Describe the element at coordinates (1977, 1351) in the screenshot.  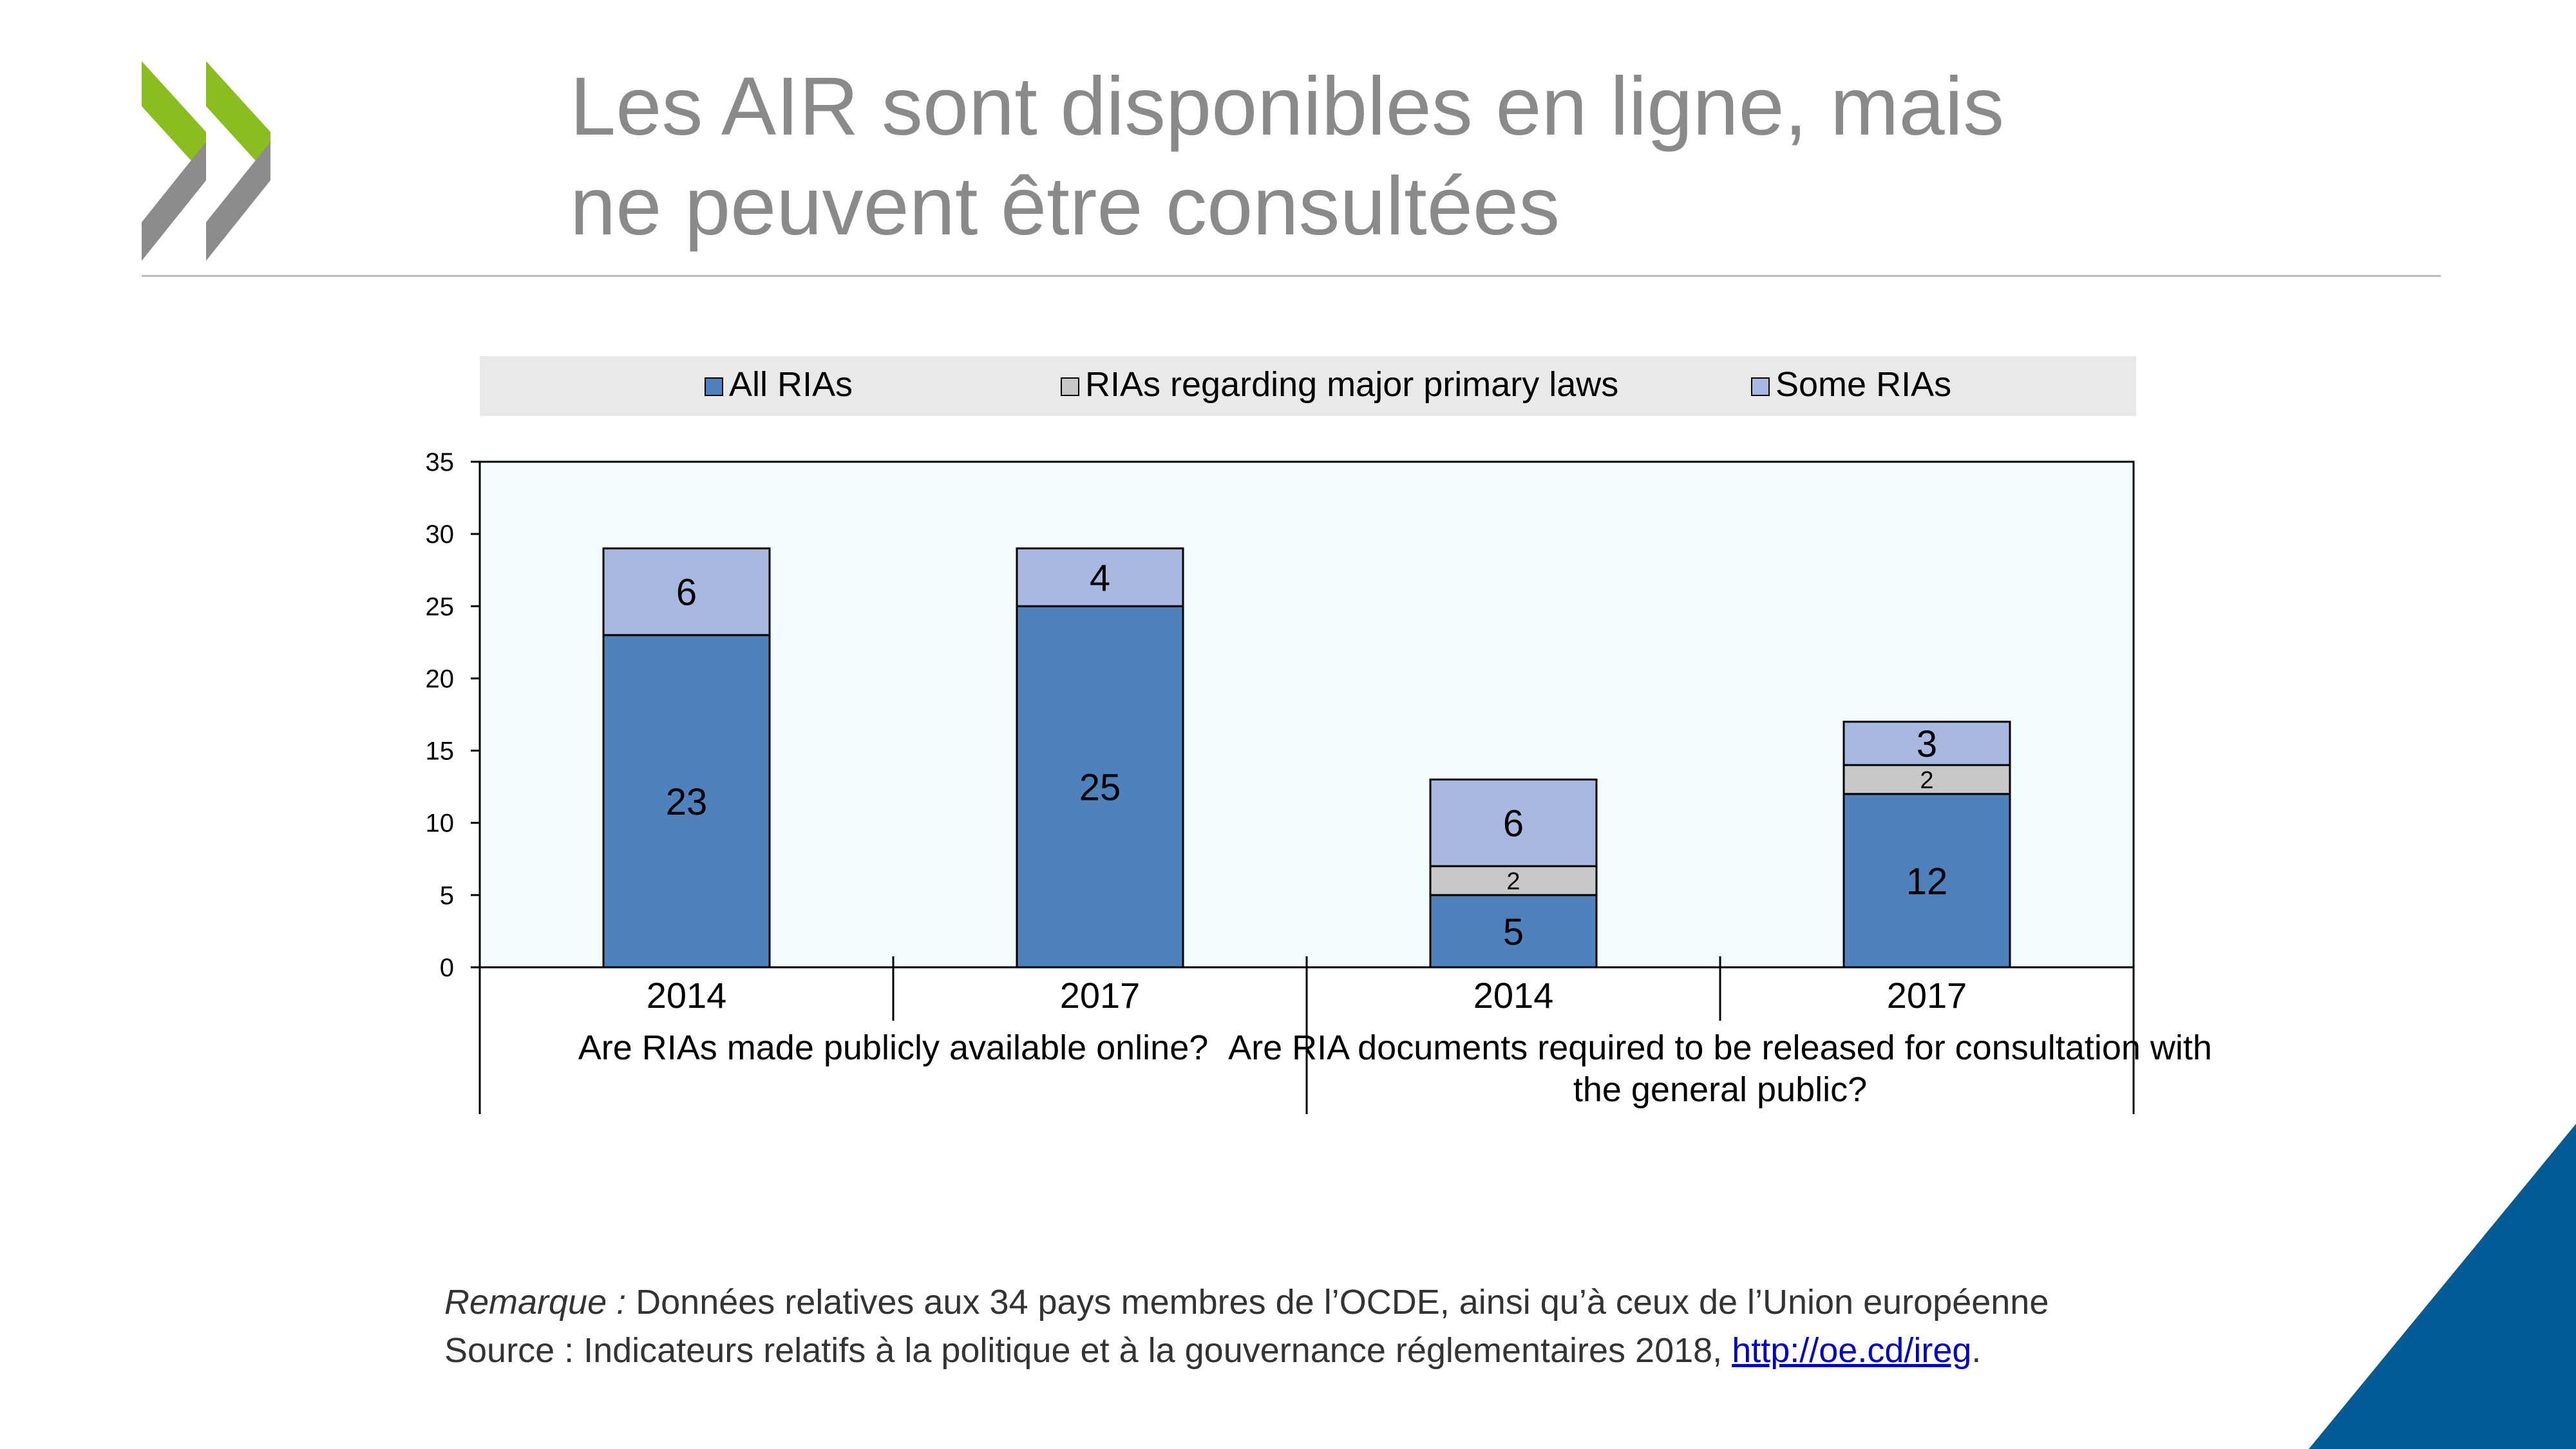
I see `source-end: .` at that location.